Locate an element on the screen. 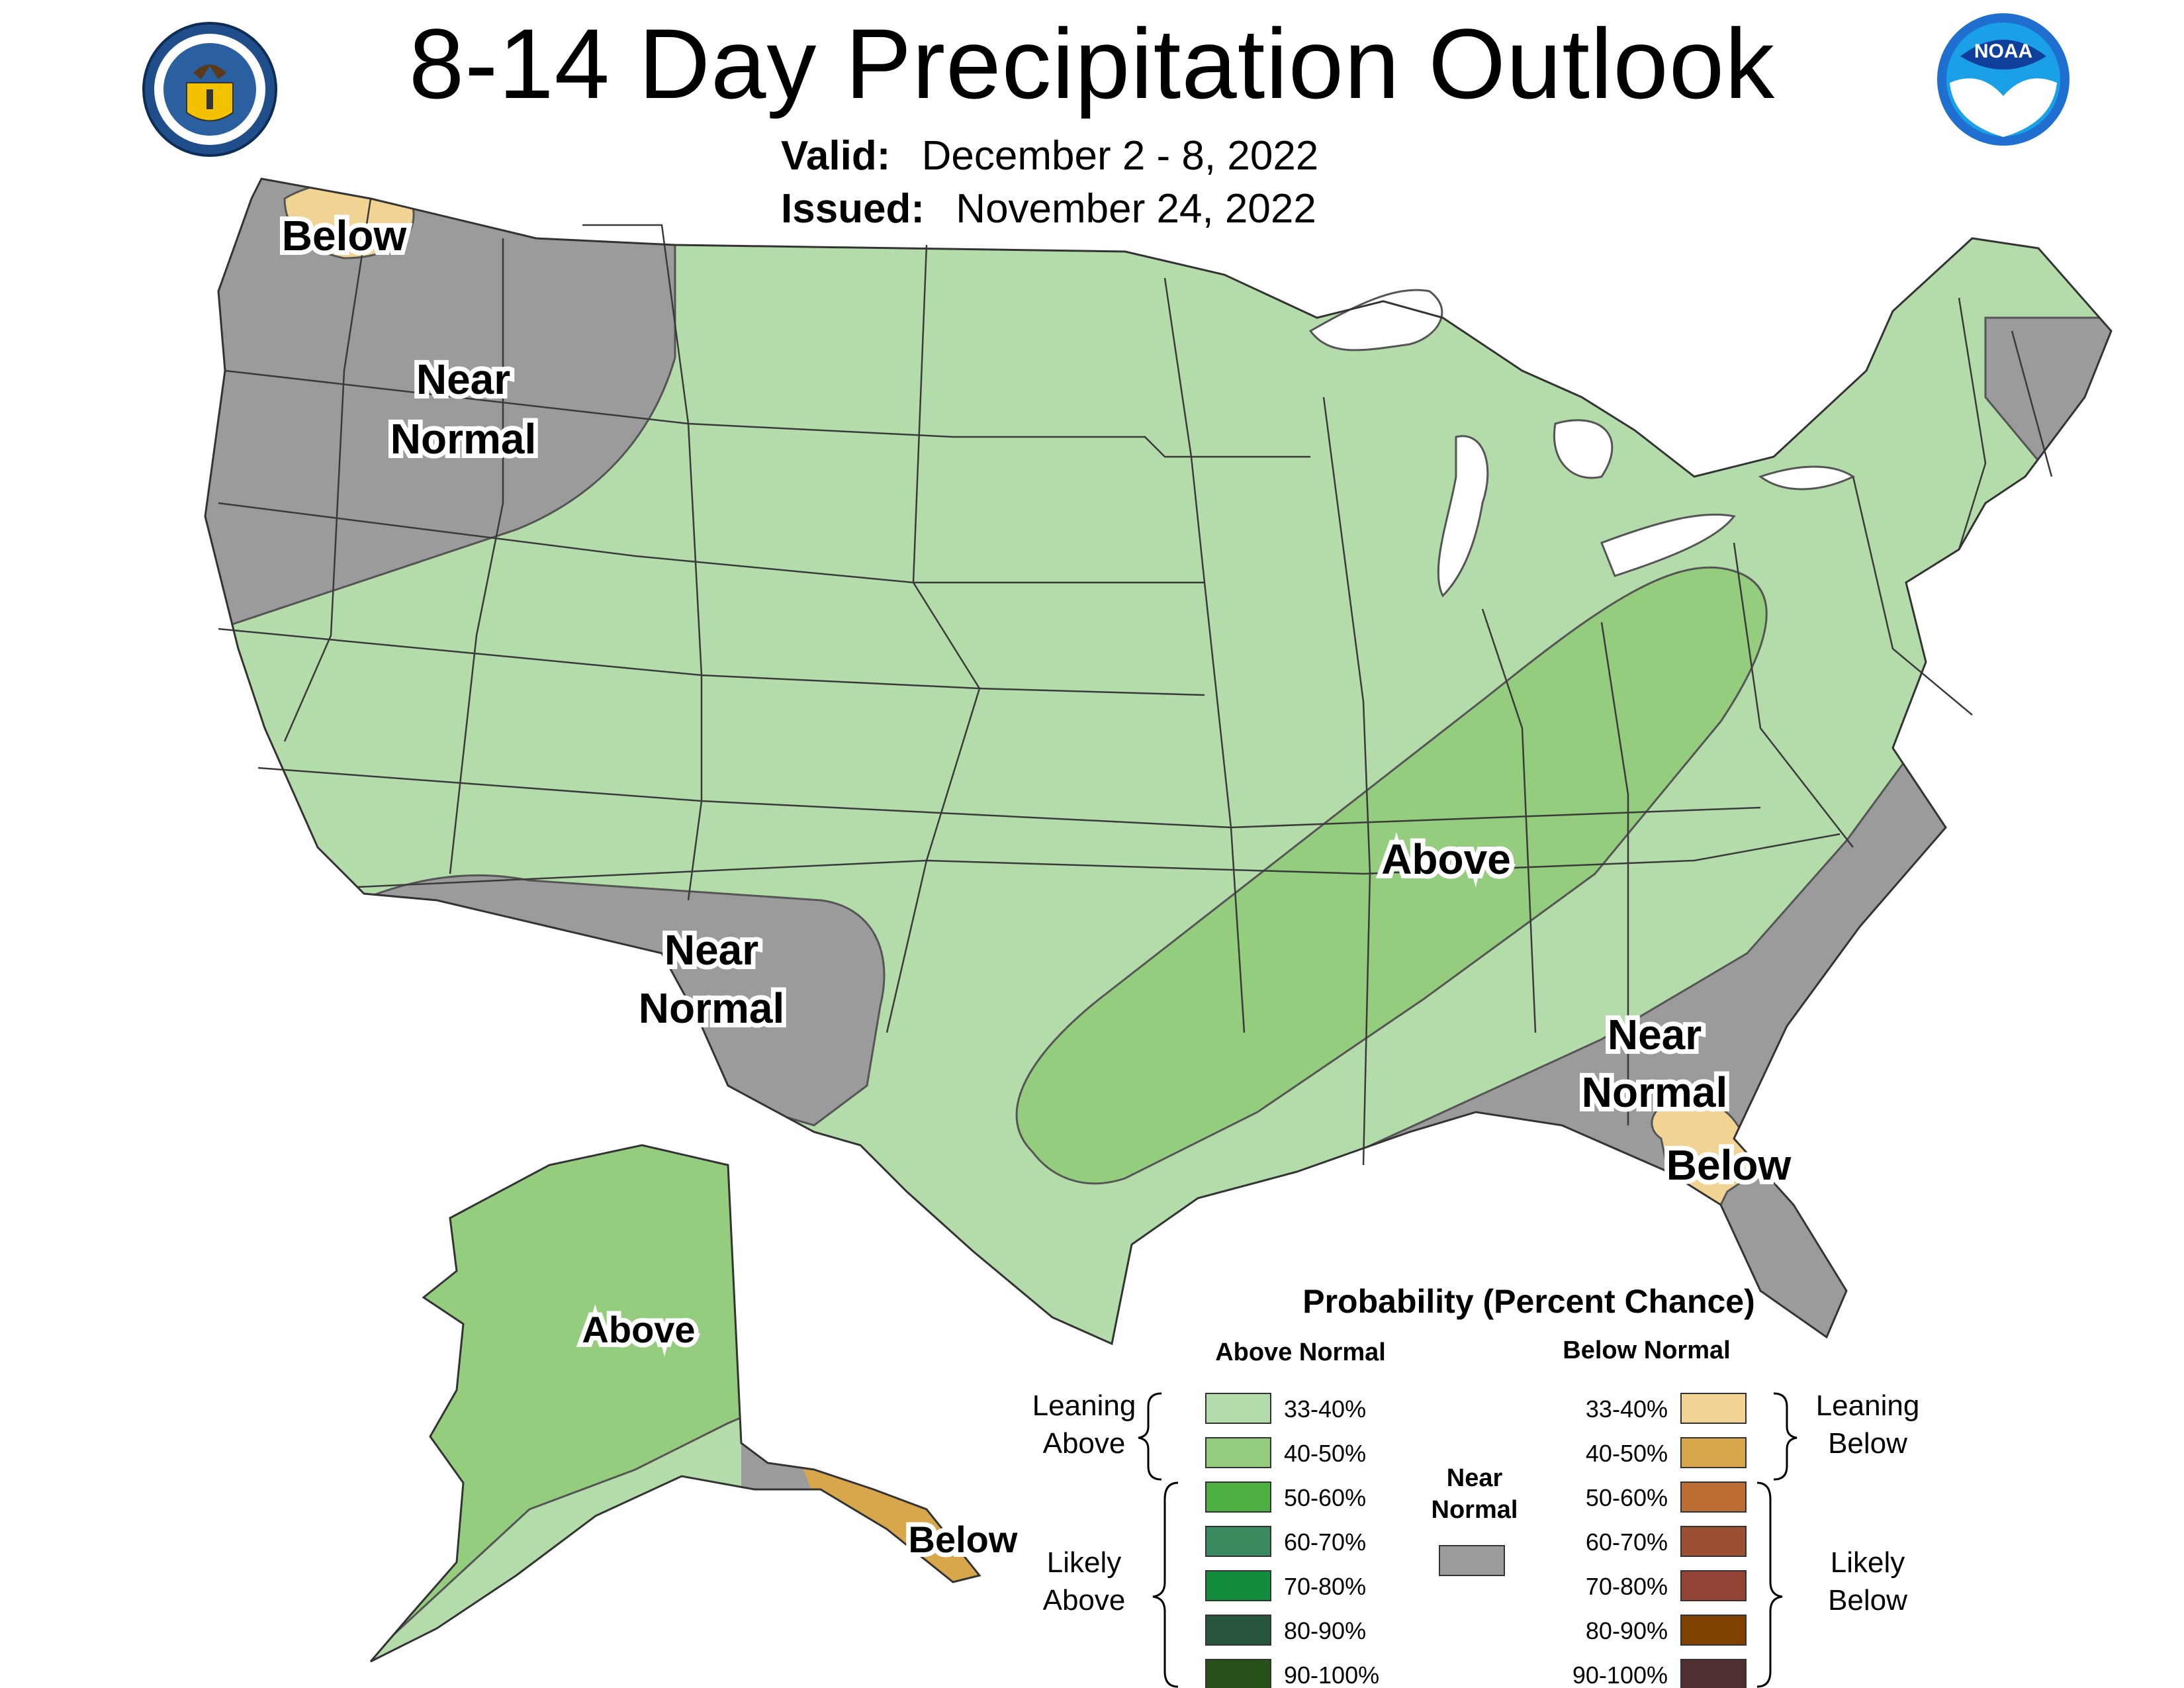 This screenshot has height=1688, width=2184. brace-likely-above is located at coordinates (1165, 1584).